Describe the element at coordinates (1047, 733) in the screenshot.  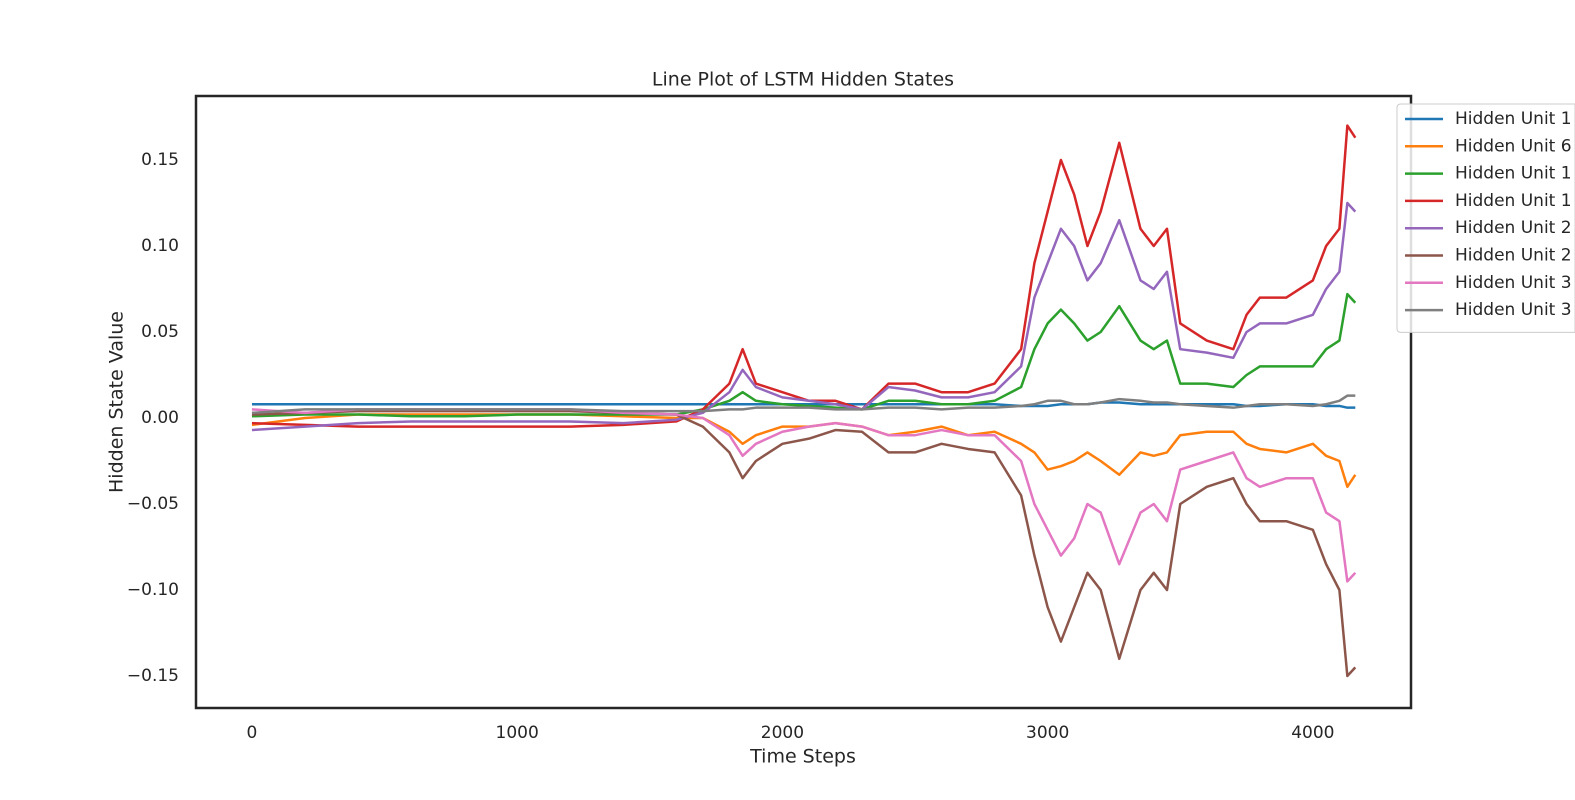
I see `x-tick-label: 3000` at that location.